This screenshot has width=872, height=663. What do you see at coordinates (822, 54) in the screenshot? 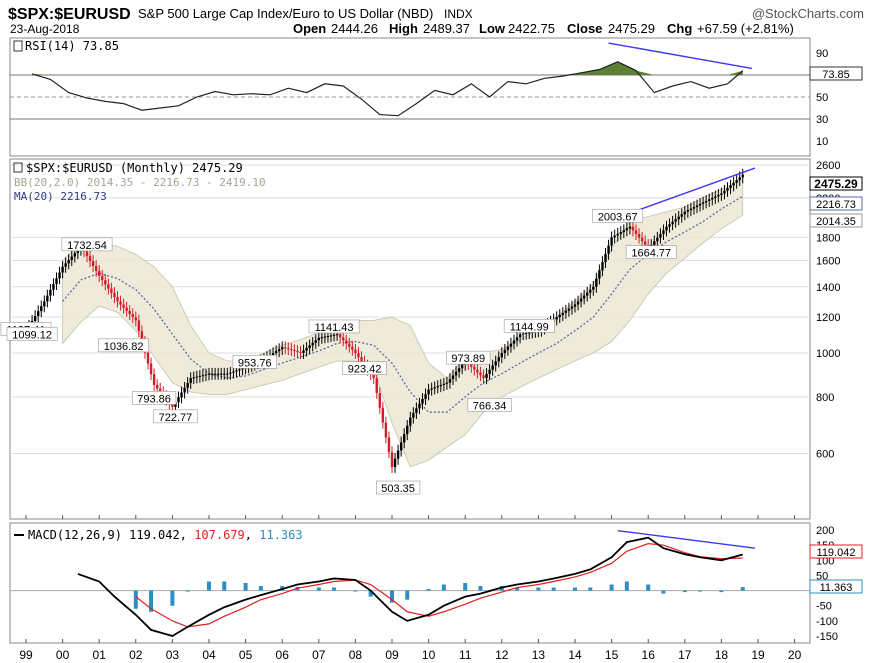
I see `rsi-tick-label: 90` at bounding box center [822, 54].